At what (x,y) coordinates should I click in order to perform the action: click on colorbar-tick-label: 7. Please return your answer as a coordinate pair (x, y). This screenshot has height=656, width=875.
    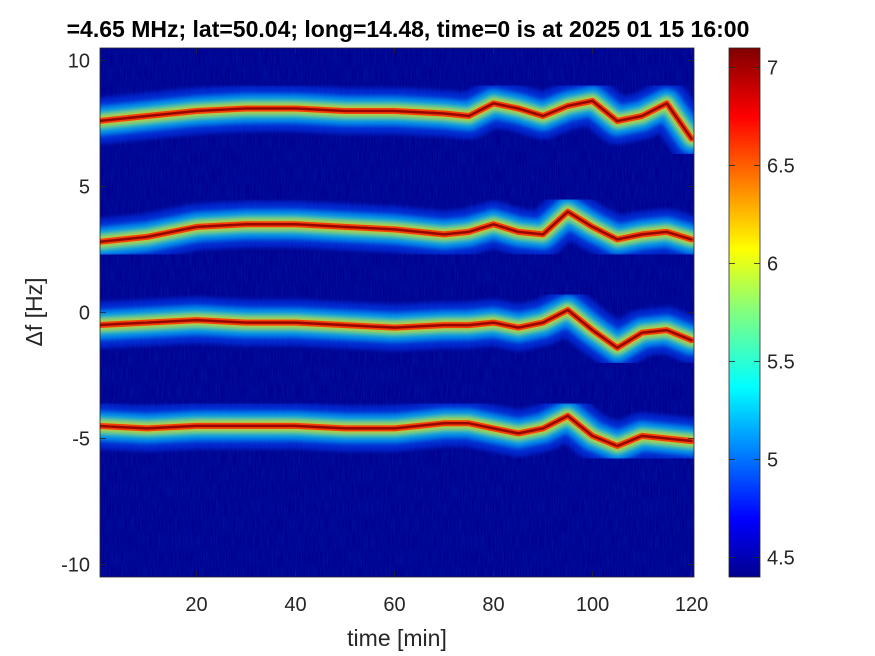
    Looking at the image, I should click on (772, 69).